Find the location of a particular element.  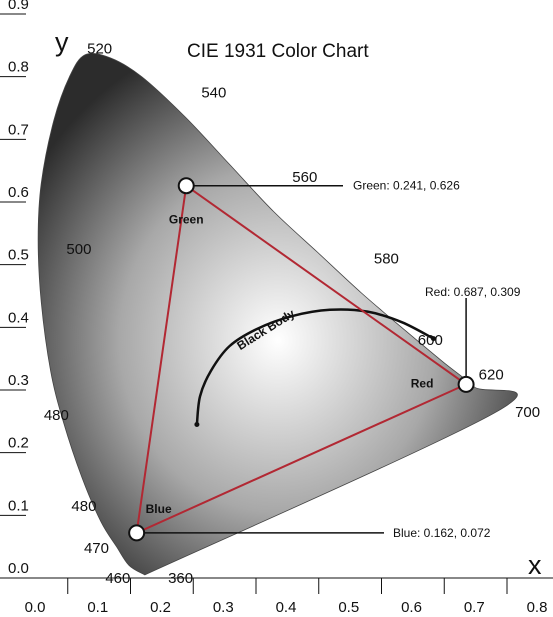

y-tick-label: 0.4 is located at coordinates (18, 317).